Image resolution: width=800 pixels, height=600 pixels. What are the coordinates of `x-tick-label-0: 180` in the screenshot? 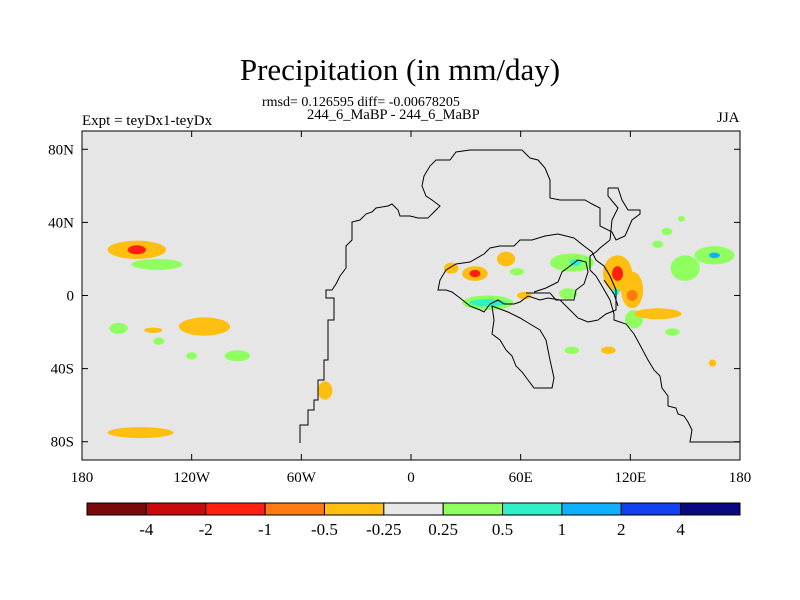 It's located at (82, 478).